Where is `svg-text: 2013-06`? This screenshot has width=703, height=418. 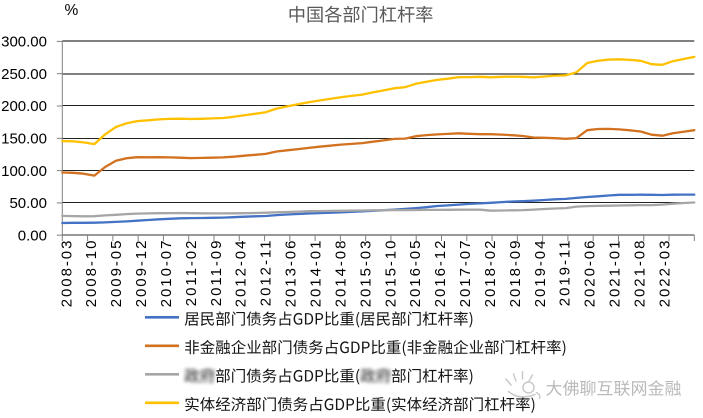 svg-text: 2013-06 is located at coordinates (291, 273).